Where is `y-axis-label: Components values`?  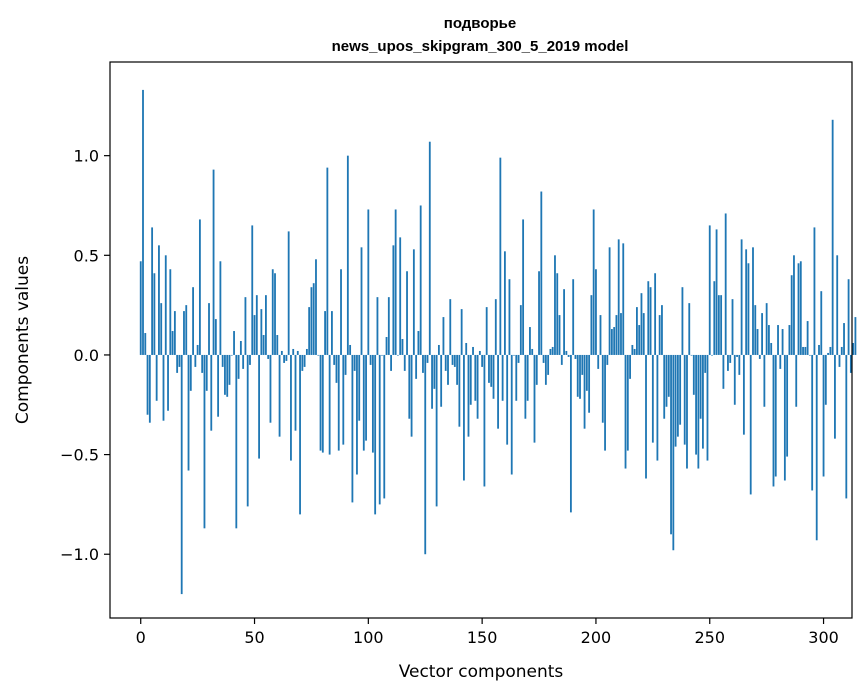 y-axis-label: Components values is located at coordinates (23, 340).